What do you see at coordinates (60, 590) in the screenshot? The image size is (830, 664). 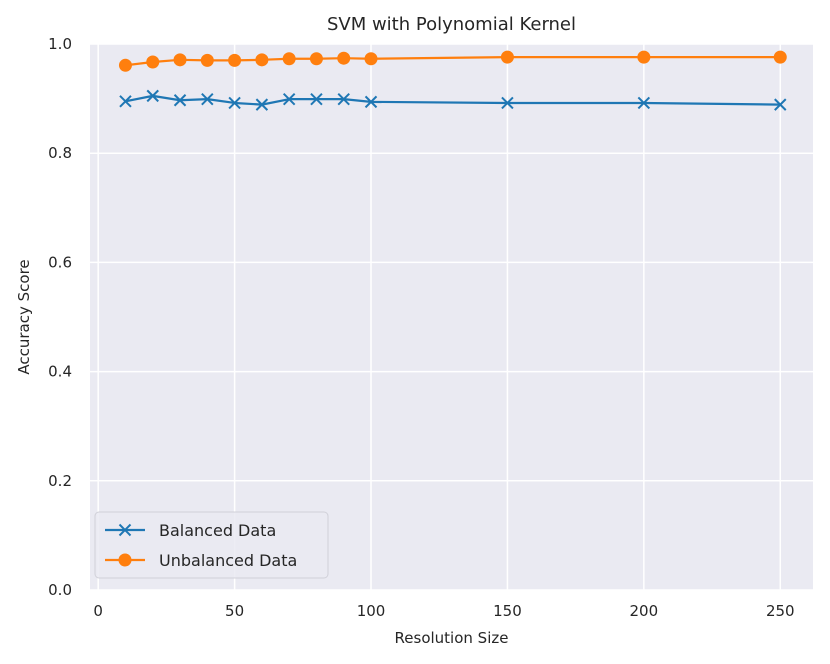 I see `y-tick-label: 0.0` at bounding box center [60, 590].